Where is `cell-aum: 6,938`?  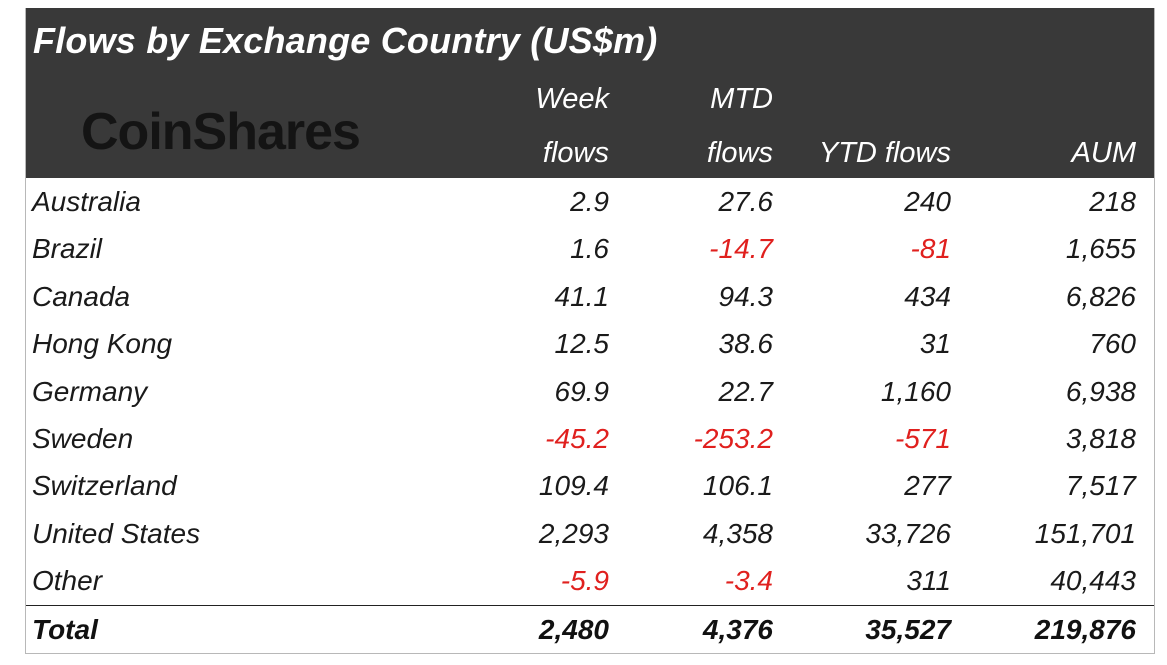 cell-aum: 6,938 is located at coordinates (1100, 391).